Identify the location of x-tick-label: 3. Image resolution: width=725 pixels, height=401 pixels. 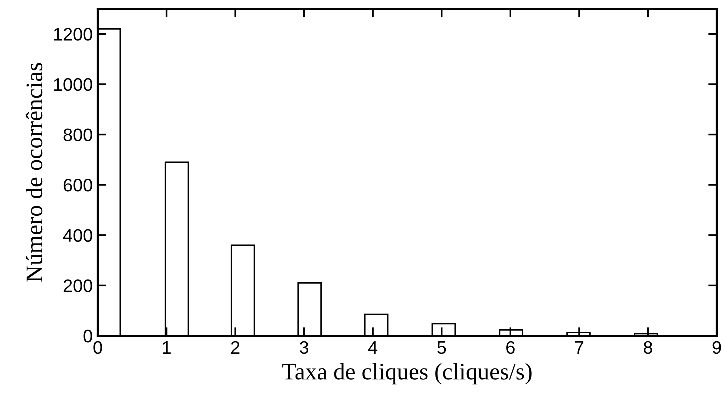
(304, 347).